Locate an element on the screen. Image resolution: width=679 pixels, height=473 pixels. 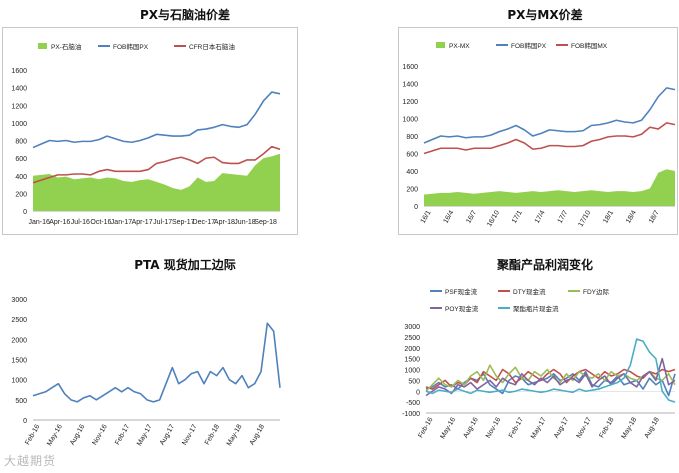
x-tick-label-1-6: 17/7 is located at coordinates (563, 216).